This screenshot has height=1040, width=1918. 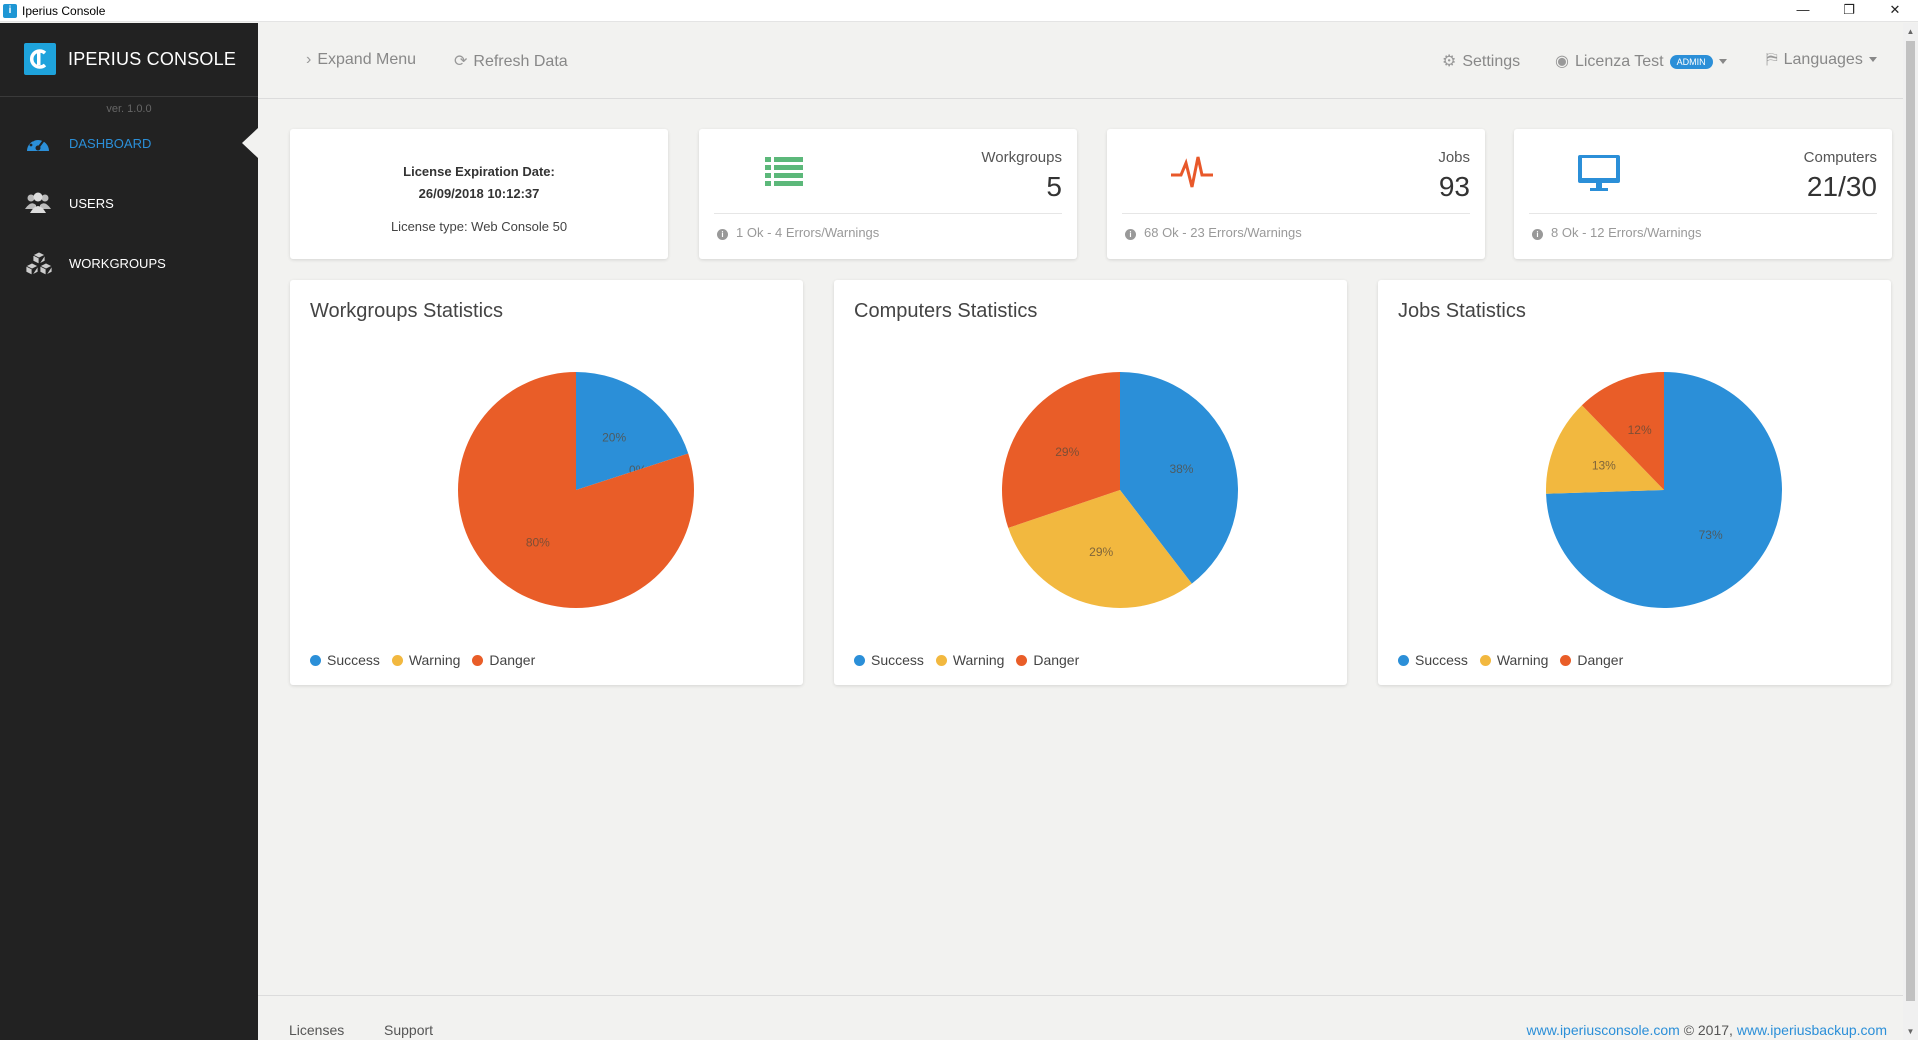 What do you see at coordinates (91, 203) in the screenshot?
I see `sidebar-item-label: USERS` at bounding box center [91, 203].